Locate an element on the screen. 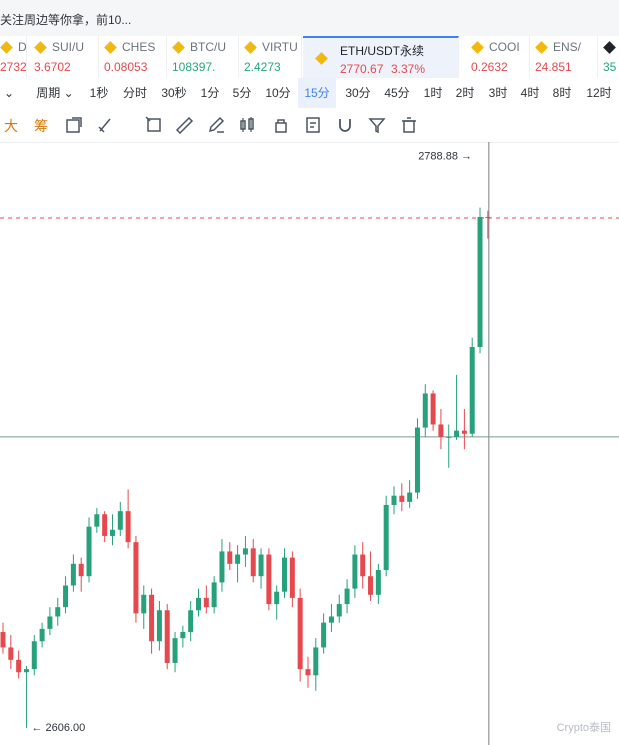 The image size is (619, 745). interval-tab: 15分 is located at coordinates (317, 93).